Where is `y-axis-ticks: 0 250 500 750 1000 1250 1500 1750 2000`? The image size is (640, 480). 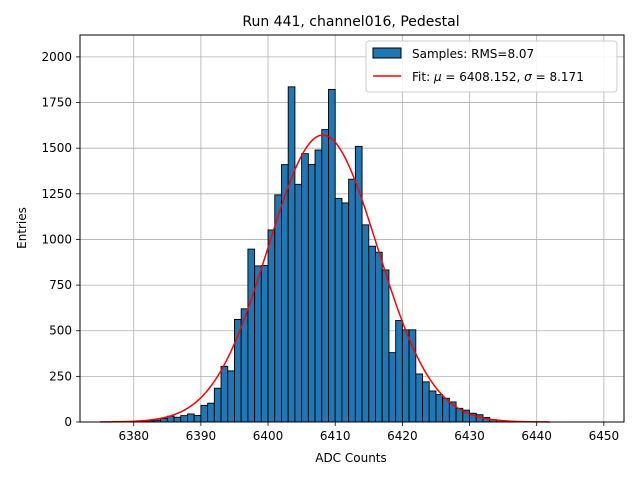
y-axis-ticks: 0 250 500 750 1000 1250 1500 1750 2000 is located at coordinates (60, 239).